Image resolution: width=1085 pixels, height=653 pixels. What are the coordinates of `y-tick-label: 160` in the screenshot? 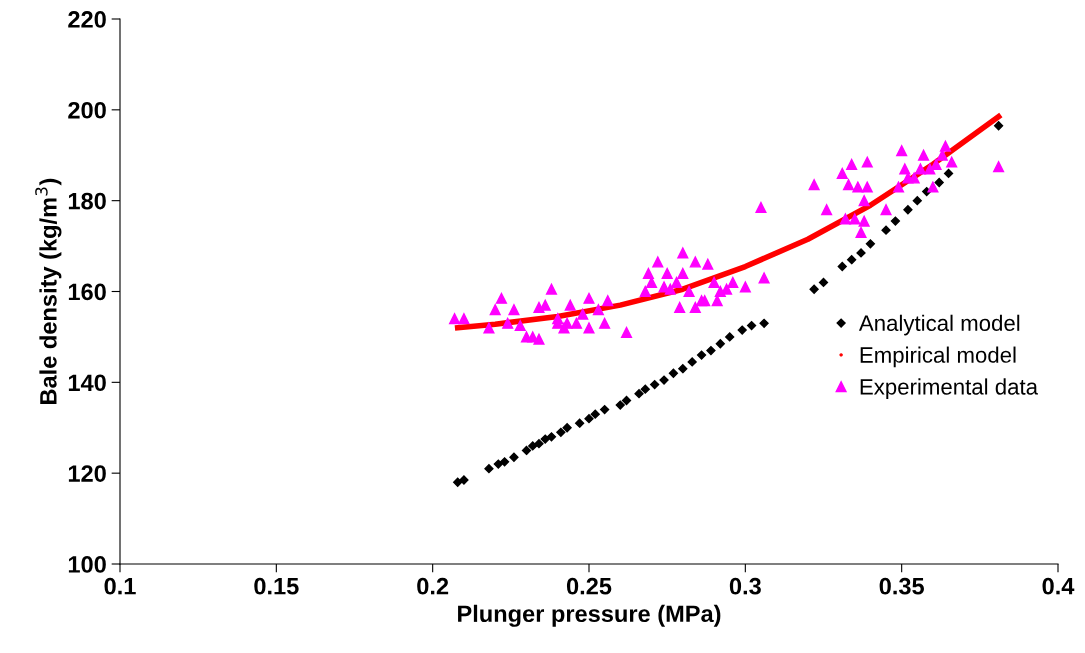 It's located at (87, 292).